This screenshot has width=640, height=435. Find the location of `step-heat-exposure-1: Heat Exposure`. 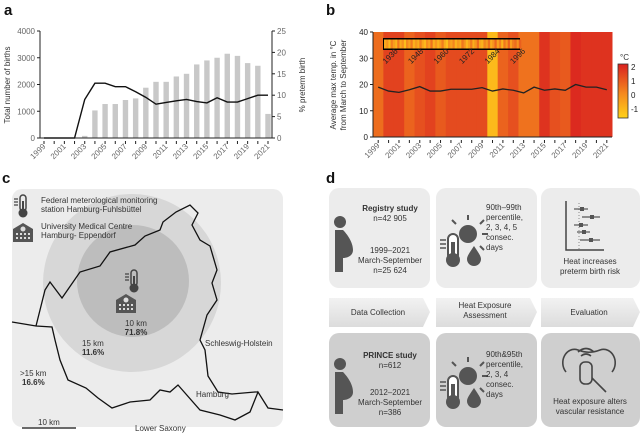

step-heat-exposure-1: Heat Exposure is located at coordinates (485, 305).